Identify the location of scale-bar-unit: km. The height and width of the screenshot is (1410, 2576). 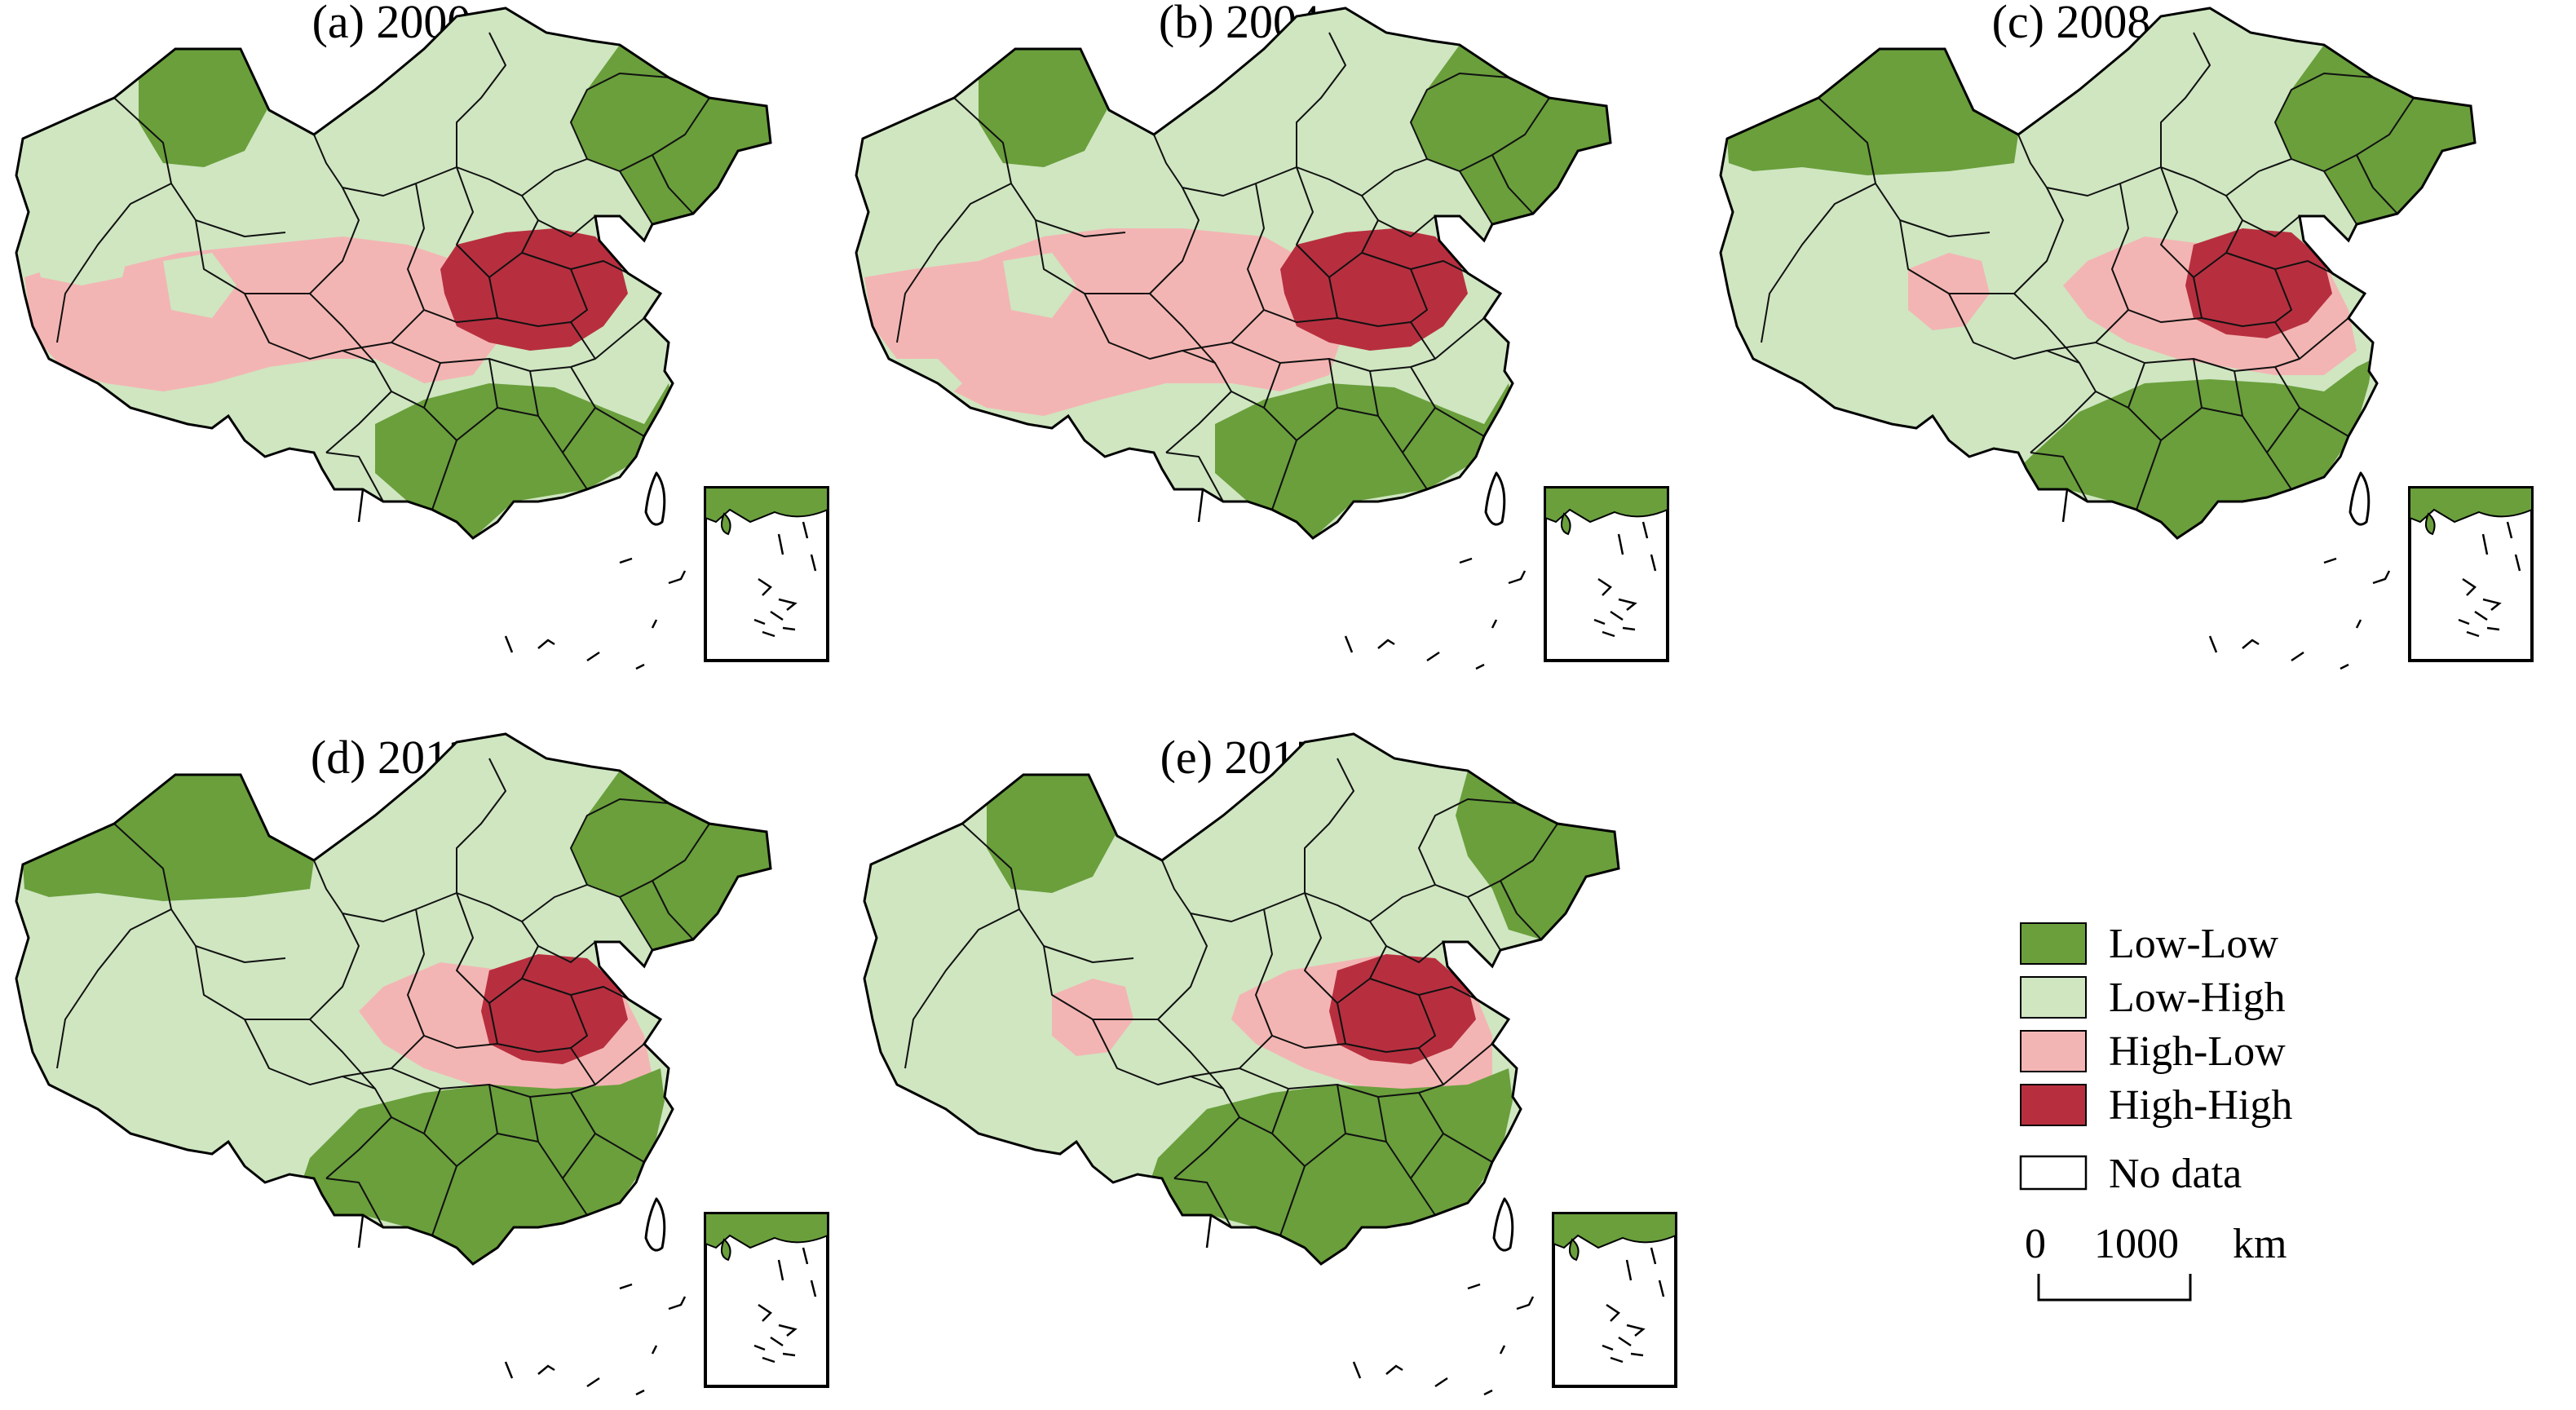
(2260, 1244).